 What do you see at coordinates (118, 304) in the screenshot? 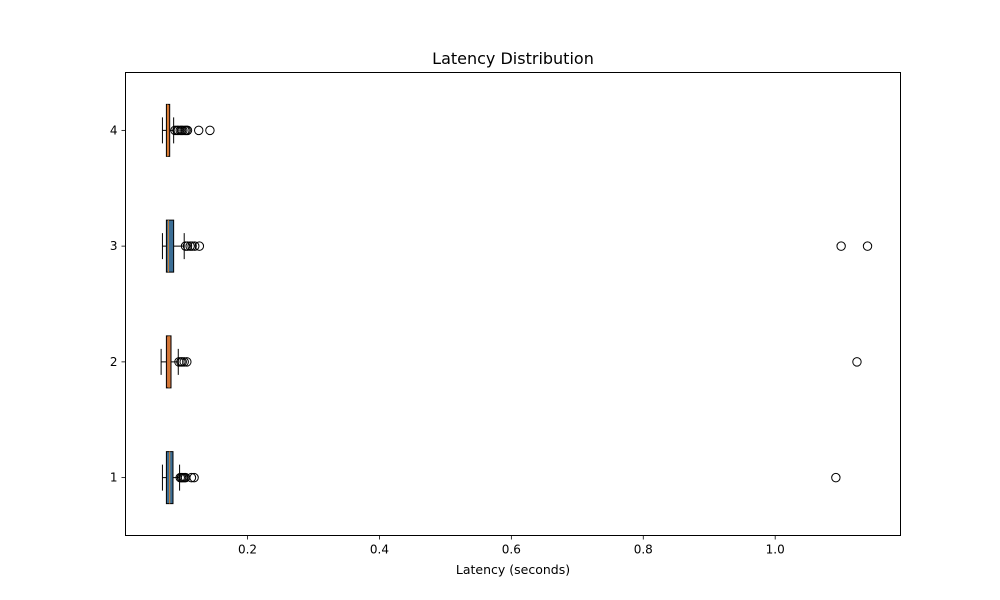
I see `y-axis: 1 2 3 4` at bounding box center [118, 304].